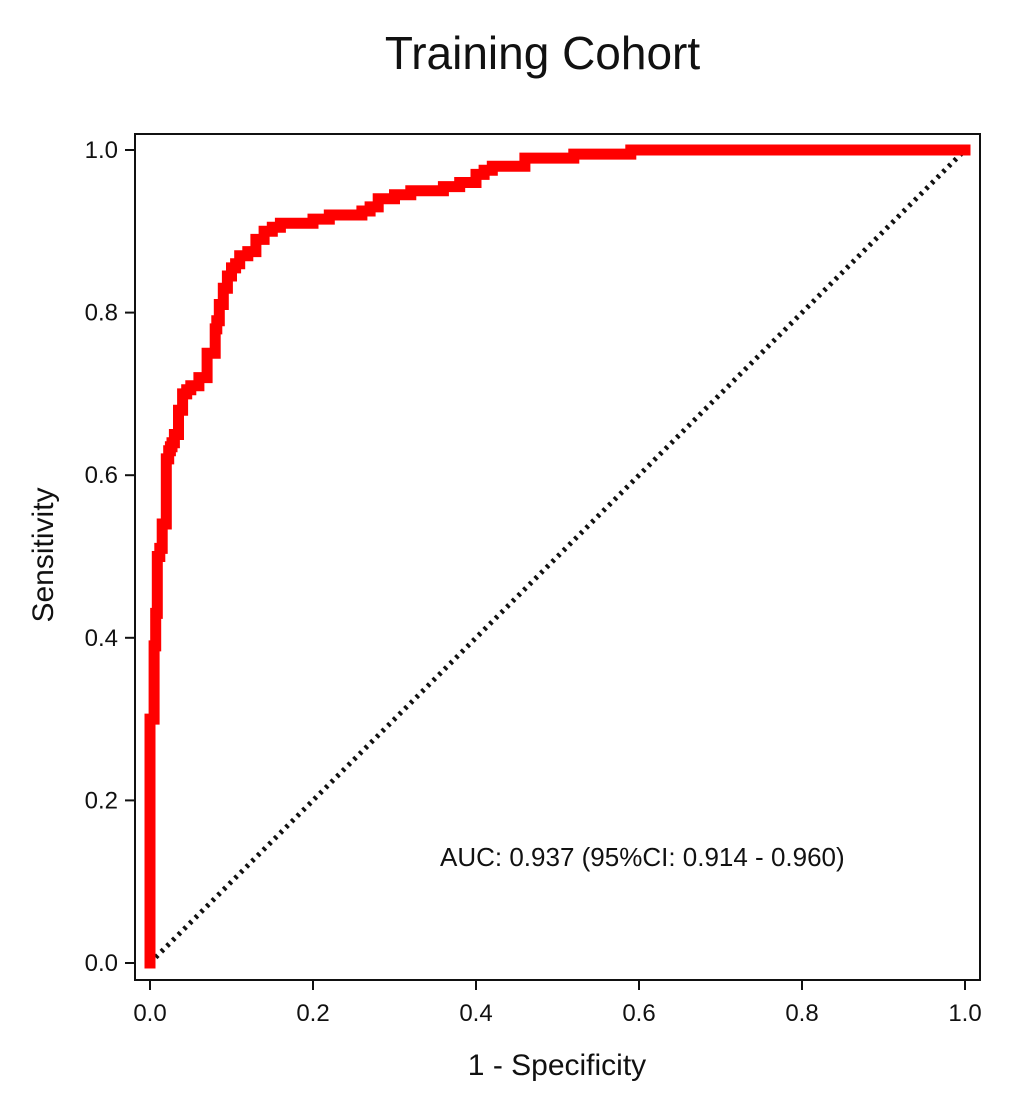 The height and width of the screenshot is (1094, 1025). What do you see at coordinates (542, 53) in the screenshot?
I see `chart-title: Training Cohort` at bounding box center [542, 53].